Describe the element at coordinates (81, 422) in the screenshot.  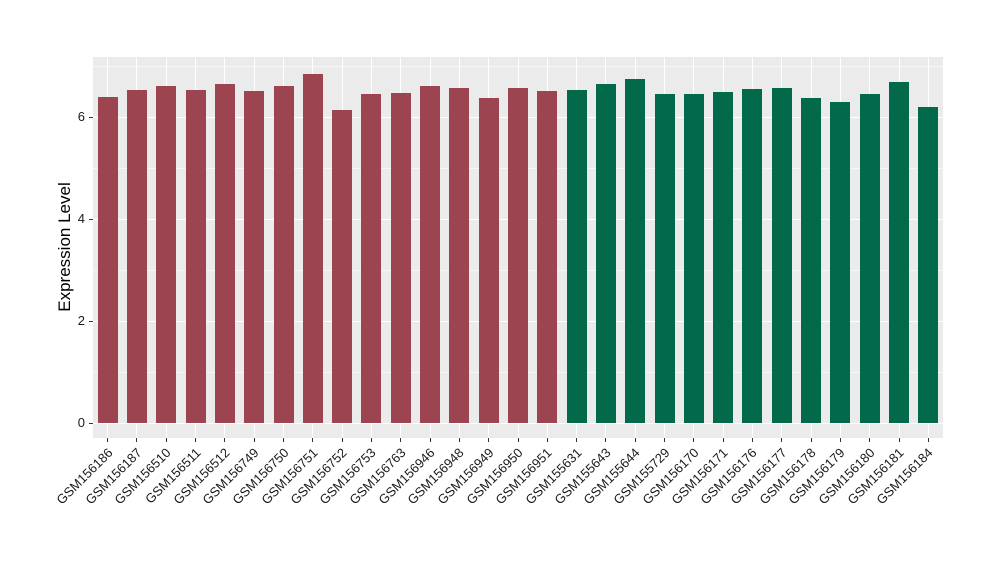
I see `y-tick-label: 0` at that location.